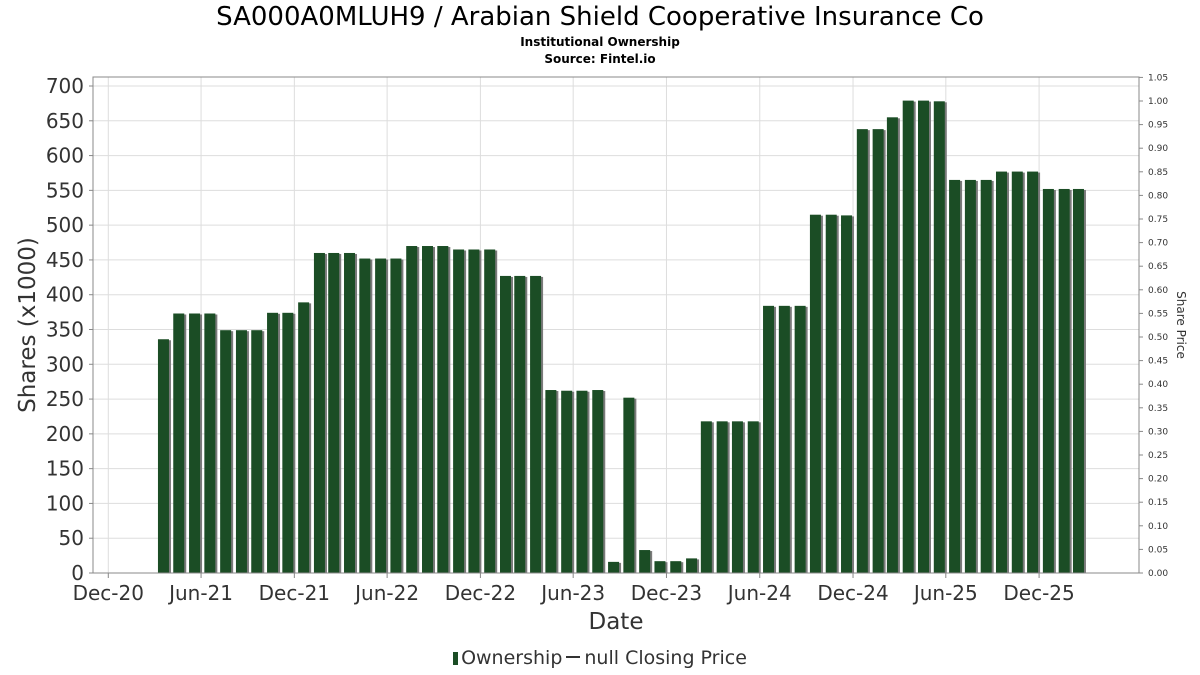 The image size is (1200, 675). I want to click on y2-tick-label: 0.25, so click(1158, 456).